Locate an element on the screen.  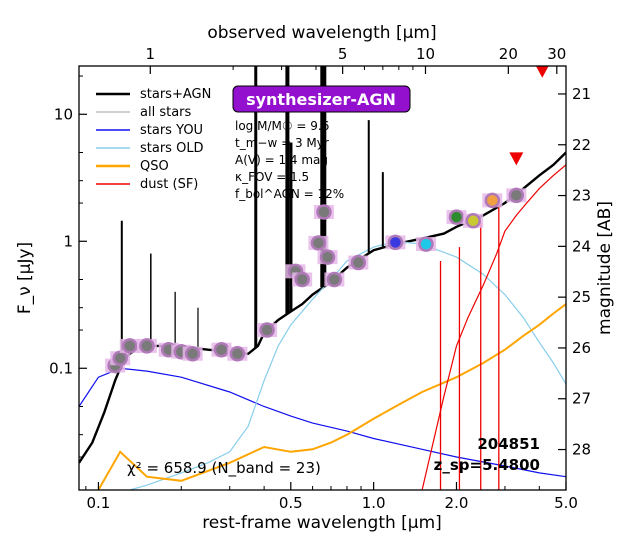
legend-label-stars-old: stars OLD is located at coordinates (172, 148).